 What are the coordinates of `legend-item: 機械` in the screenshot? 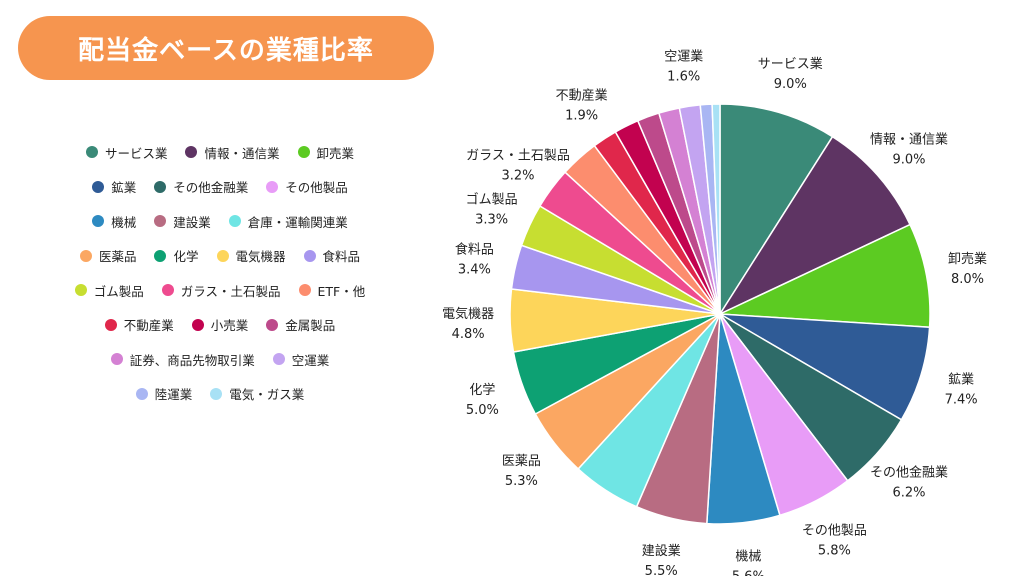 It's located at (114, 221).